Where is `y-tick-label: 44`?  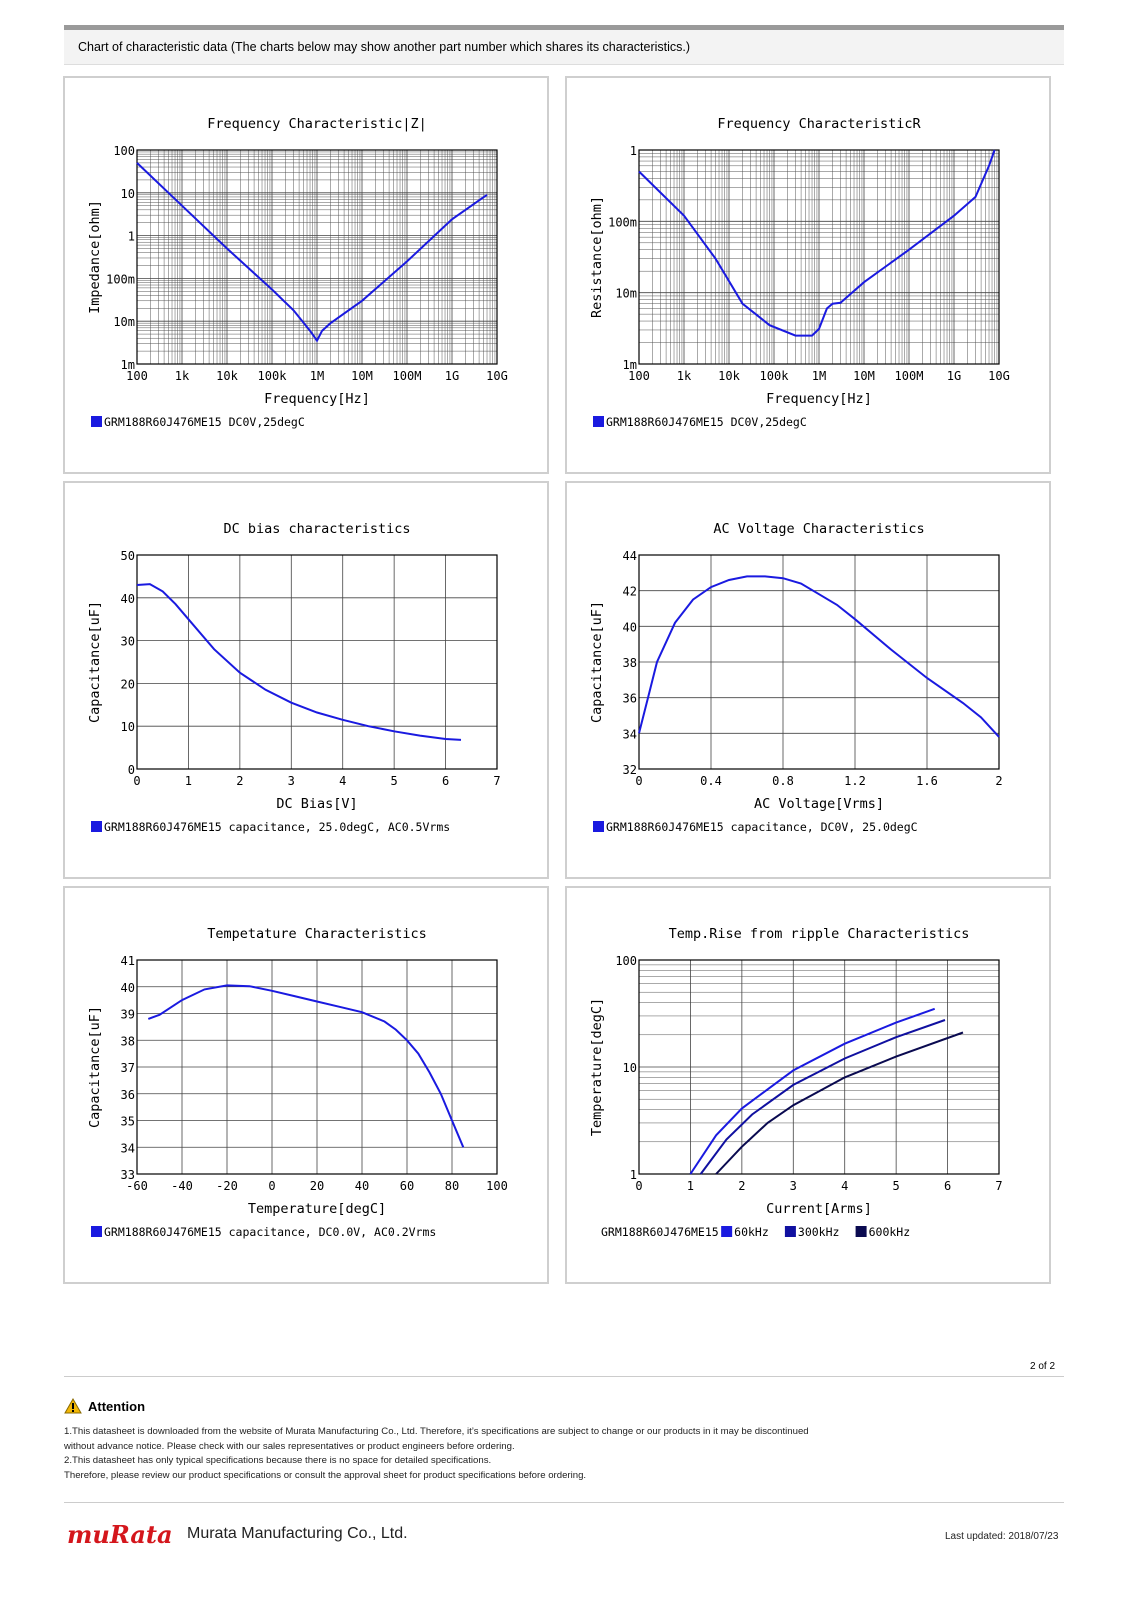
y-tick-label: 44 is located at coordinates (630, 556).